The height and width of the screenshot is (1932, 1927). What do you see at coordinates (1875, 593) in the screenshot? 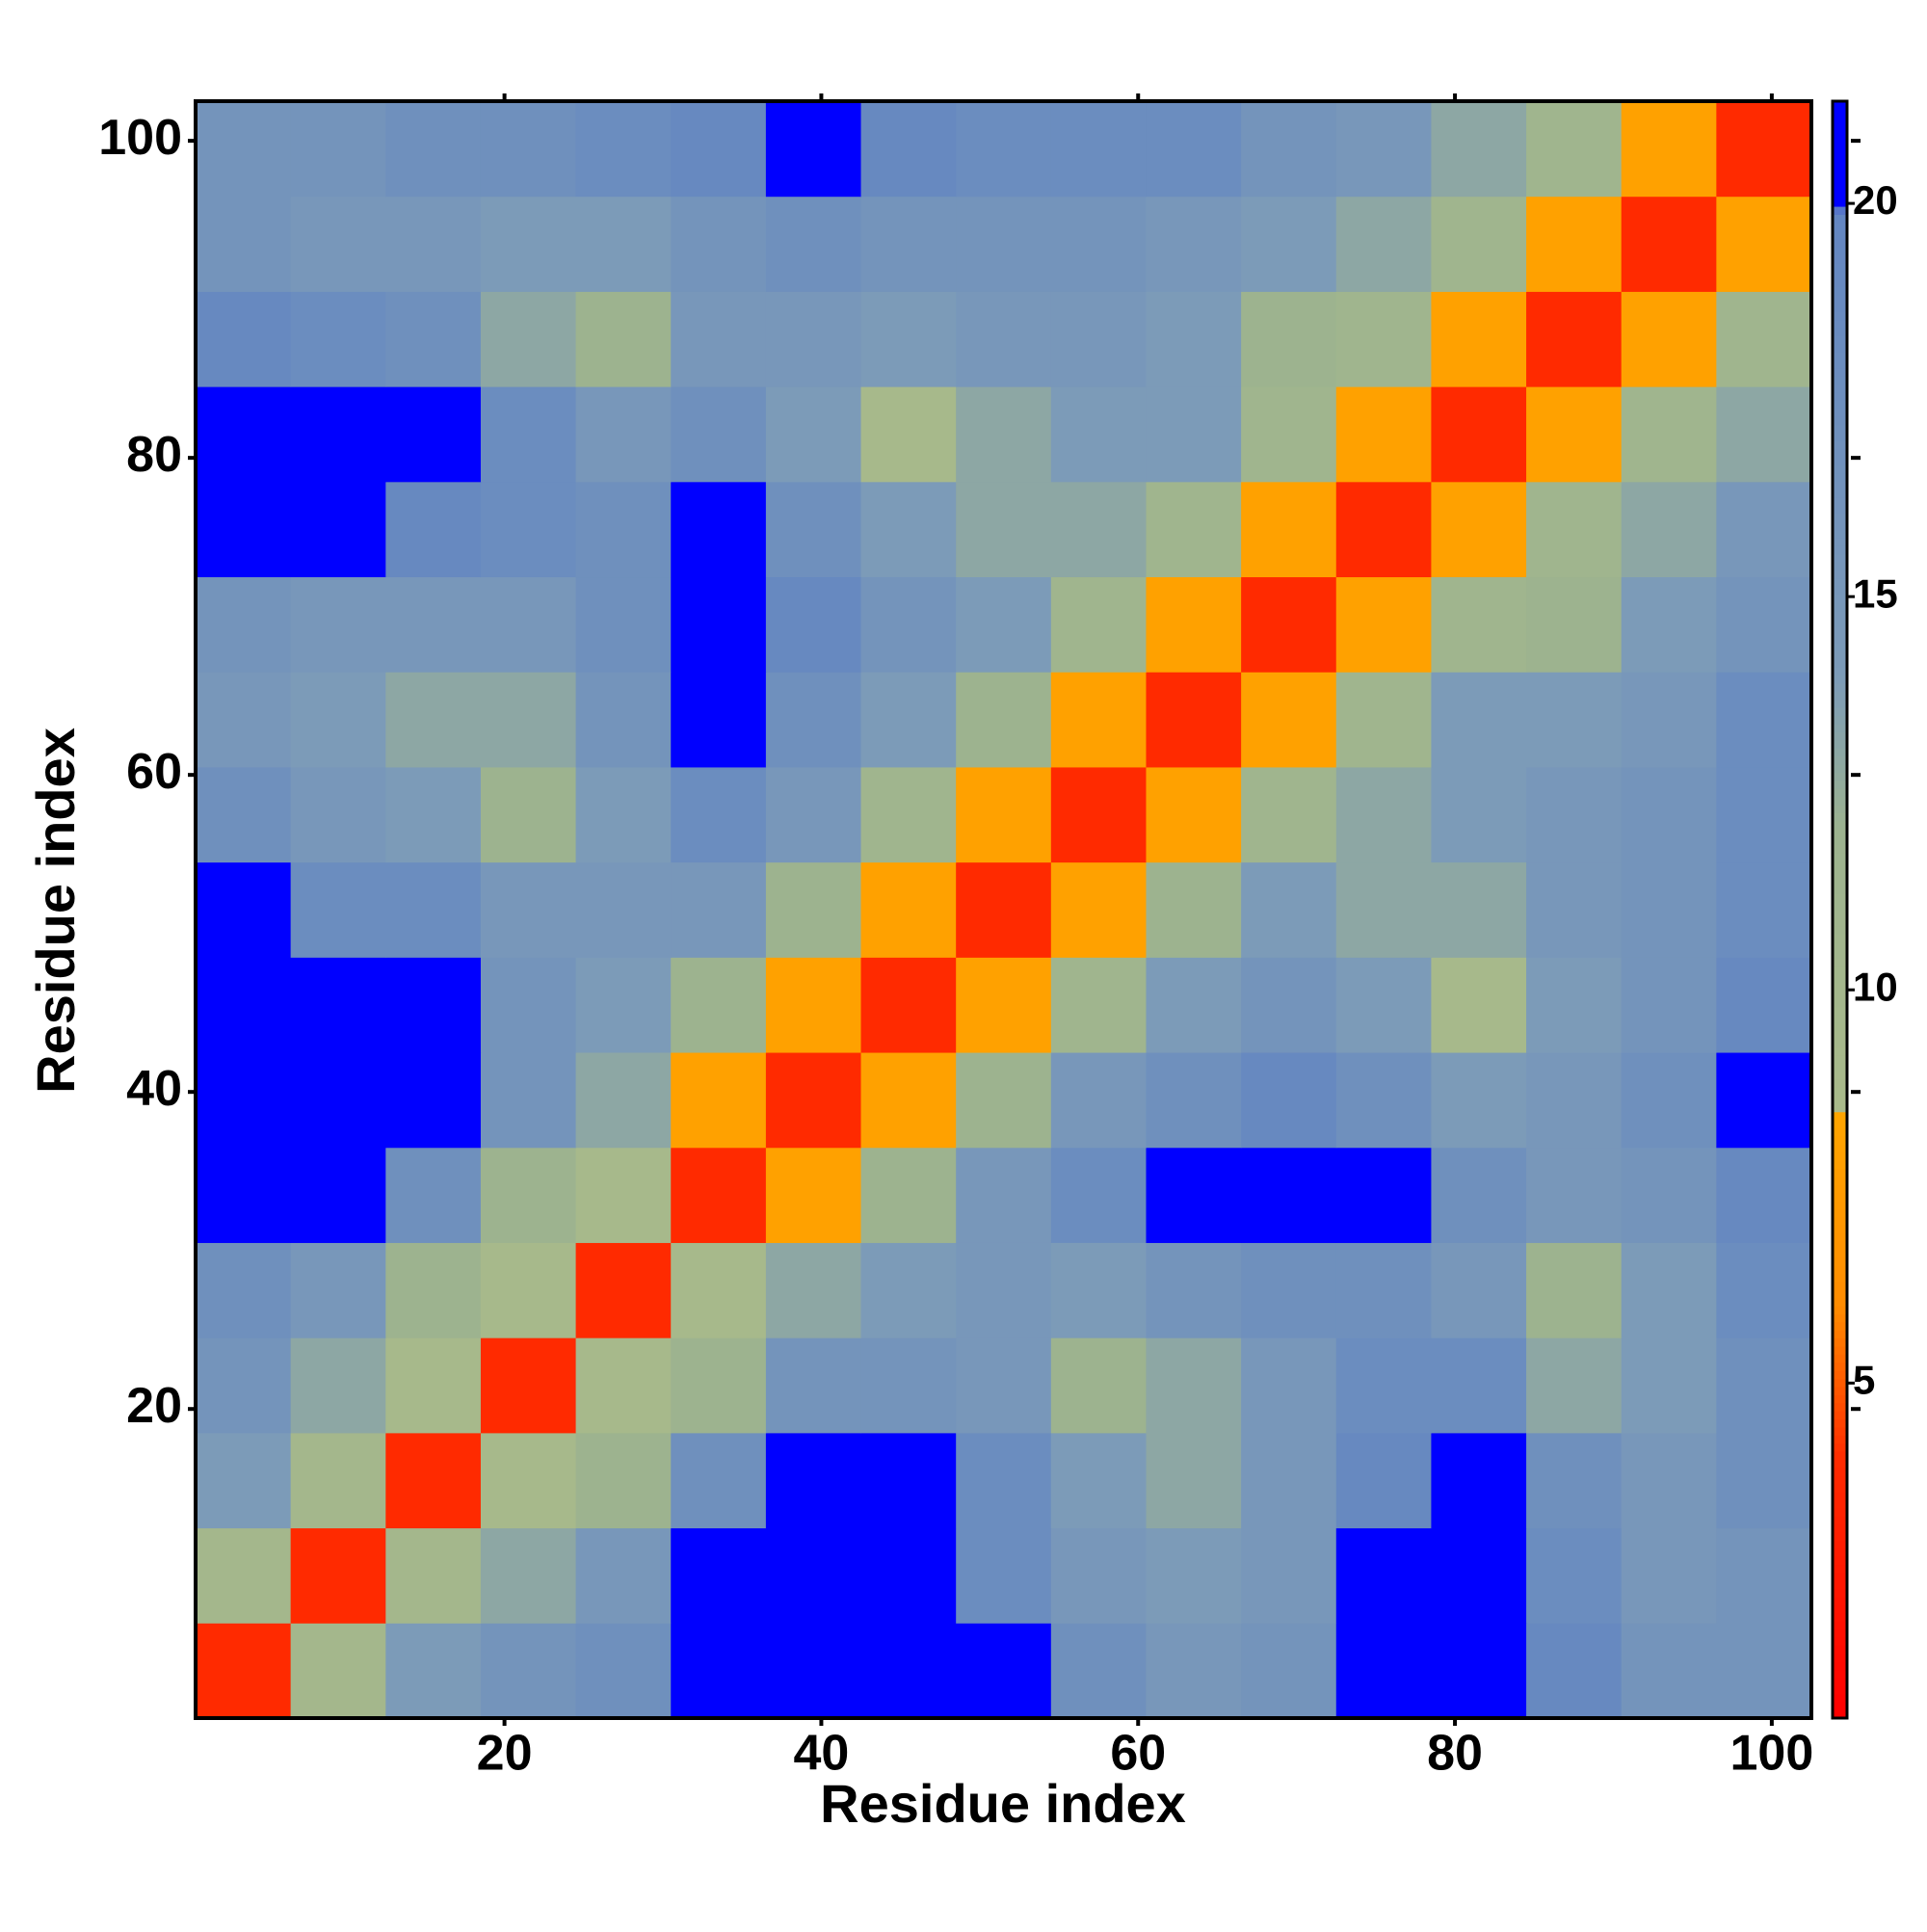
I see `colorbar-tick-label: 15` at bounding box center [1875, 593].